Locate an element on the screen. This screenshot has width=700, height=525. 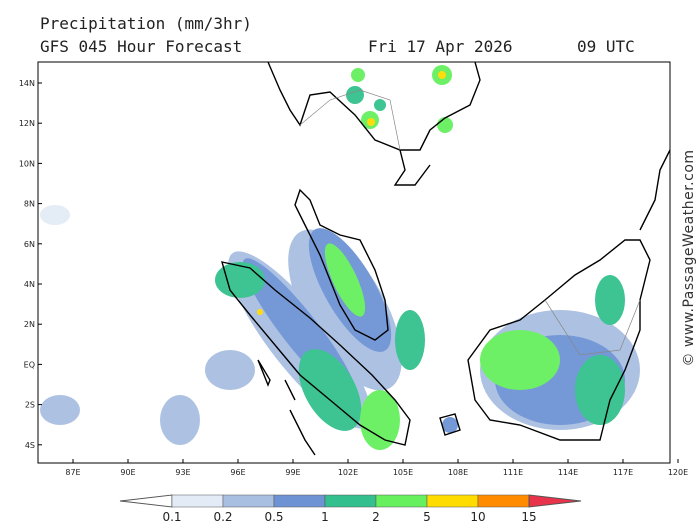
colorbar-low is located at coordinates (146, 501).